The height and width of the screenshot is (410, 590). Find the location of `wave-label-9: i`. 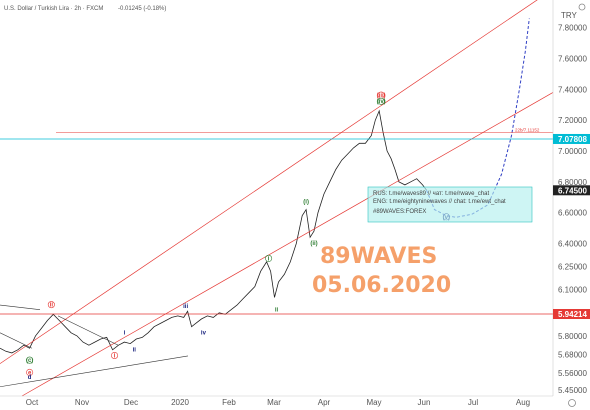

wave-label-9: i is located at coordinates (269, 259).